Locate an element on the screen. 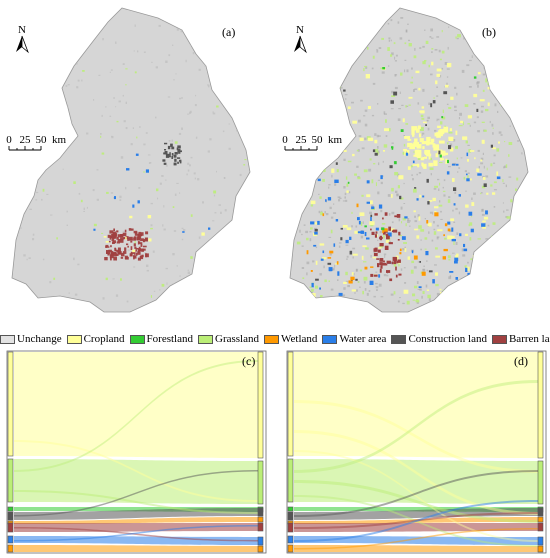 This screenshot has height=558, width=550. legend-item-wetland: Wetland is located at coordinates (290, 339).